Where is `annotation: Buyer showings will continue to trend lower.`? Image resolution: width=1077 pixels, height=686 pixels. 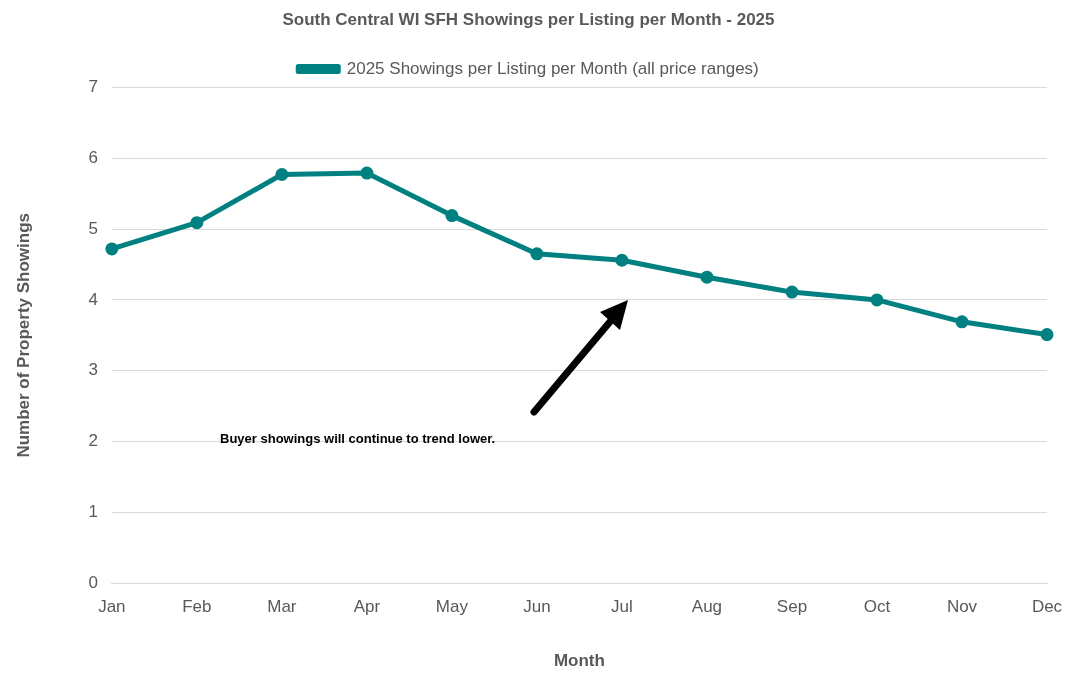 annotation: Buyer showings will continue to trend lower. is located at coordinates (358, 438).